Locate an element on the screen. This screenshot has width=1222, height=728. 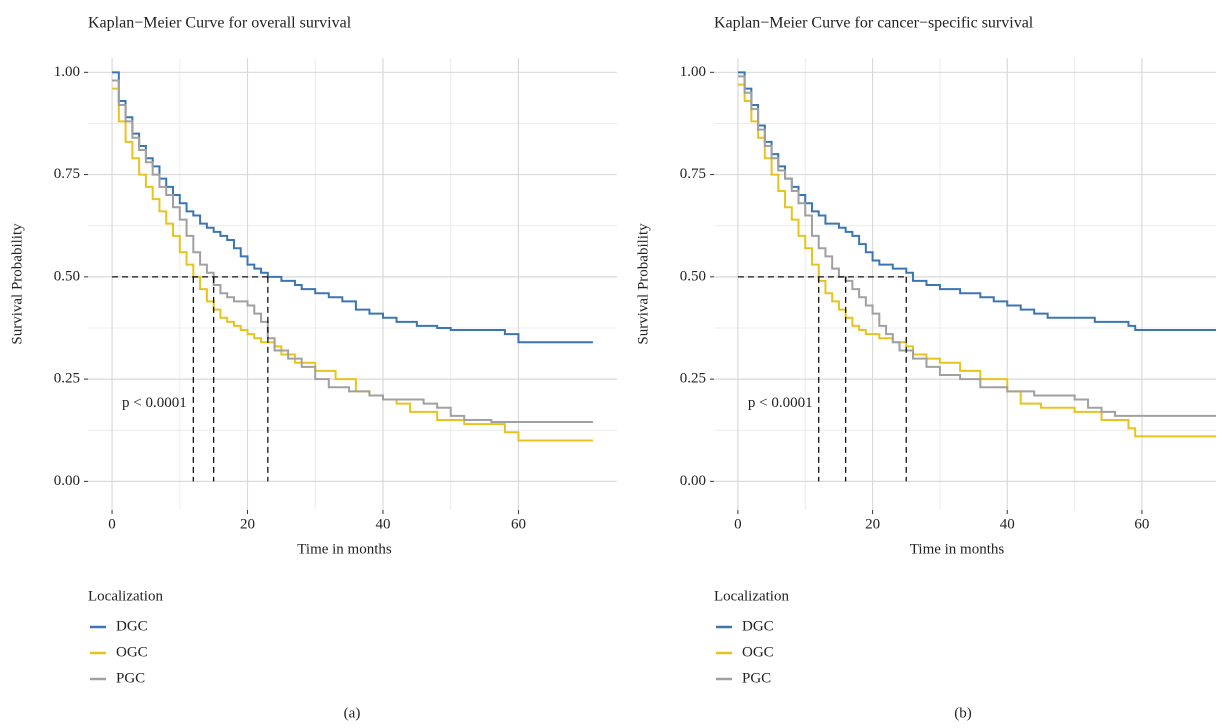
chart-title: Kaplan−Meier Curve for overall survival is located at coordinates (220, 23).